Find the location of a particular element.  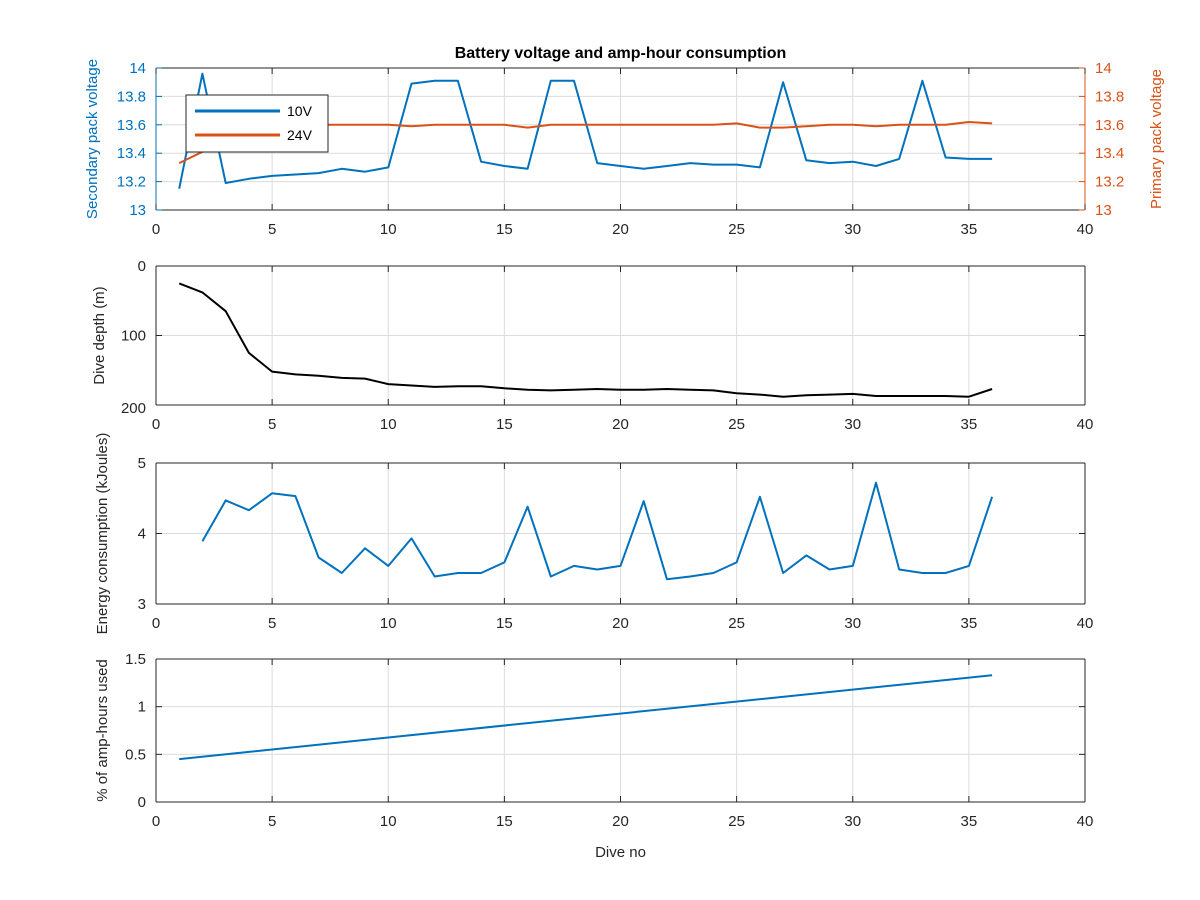

y-tick-label: 13 is located at coordinates (137, 210).